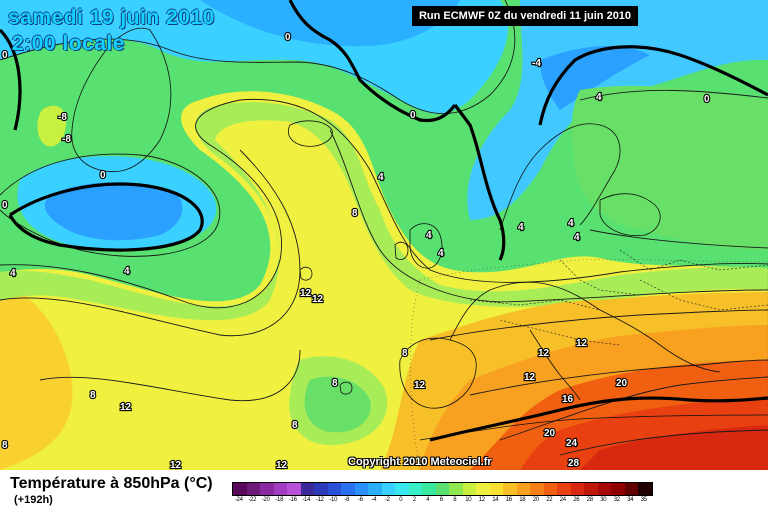 The width and height of the screenshot is (768, 512). Describe the element at coordinates (111, 17) in the screenshot. I see `forecast-date: samedi 19 juin 2010` at that location.